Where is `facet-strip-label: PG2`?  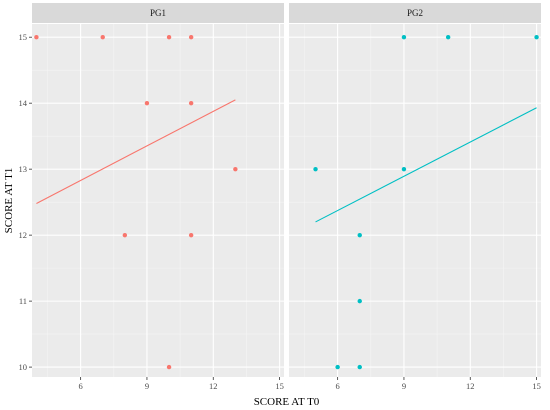 facet-strip-label: PG2 is located at coordinates (415, 13).